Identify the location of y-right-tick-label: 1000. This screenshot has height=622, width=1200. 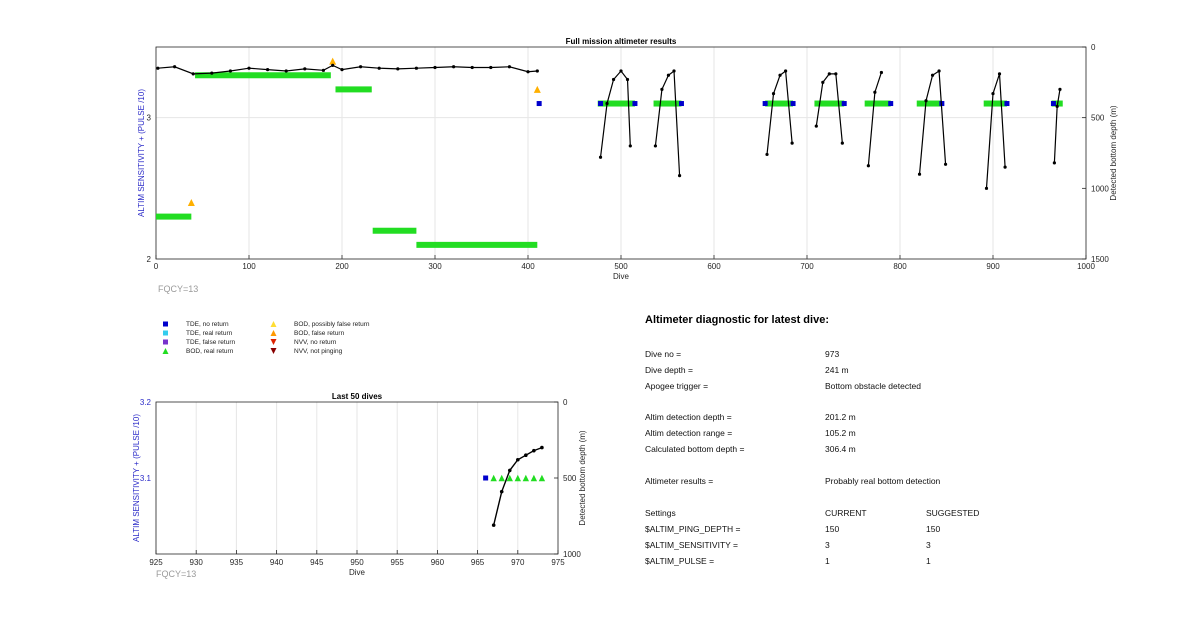
(572, 554).